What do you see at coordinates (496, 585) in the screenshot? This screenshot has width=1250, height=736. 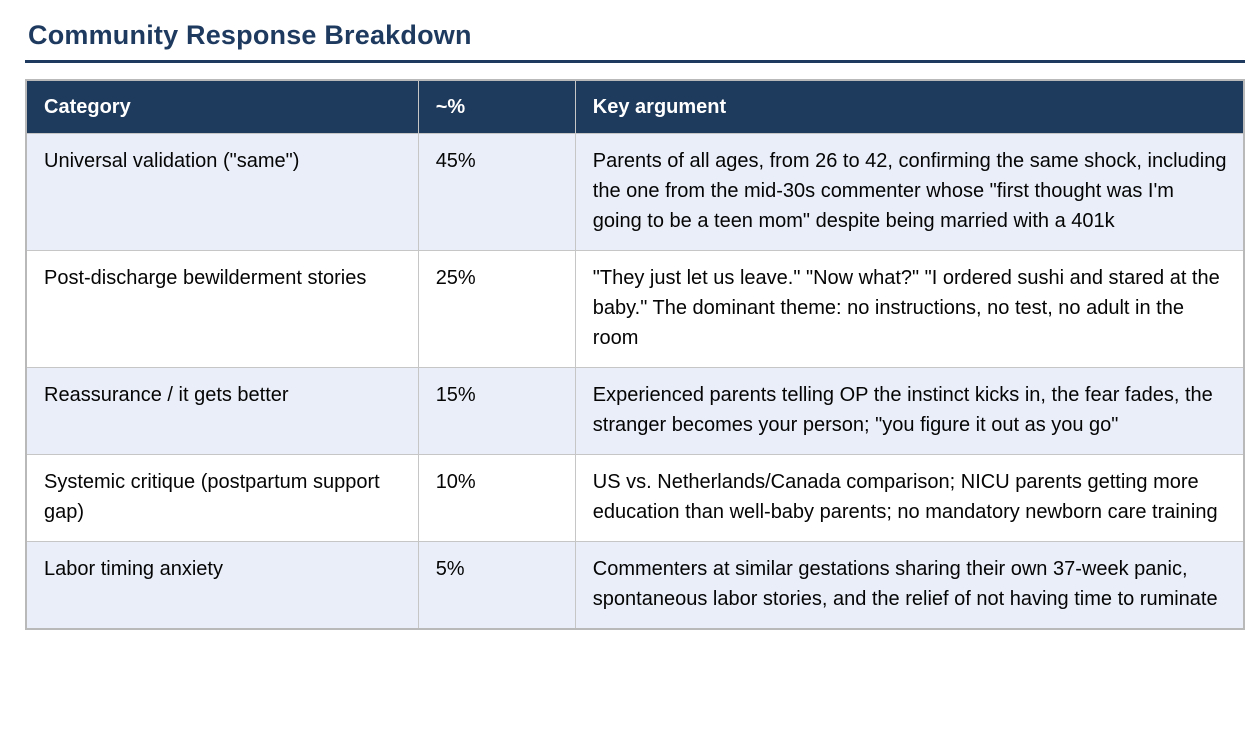 I see `cell-percent: 5%` at bounding box center [496, 585].